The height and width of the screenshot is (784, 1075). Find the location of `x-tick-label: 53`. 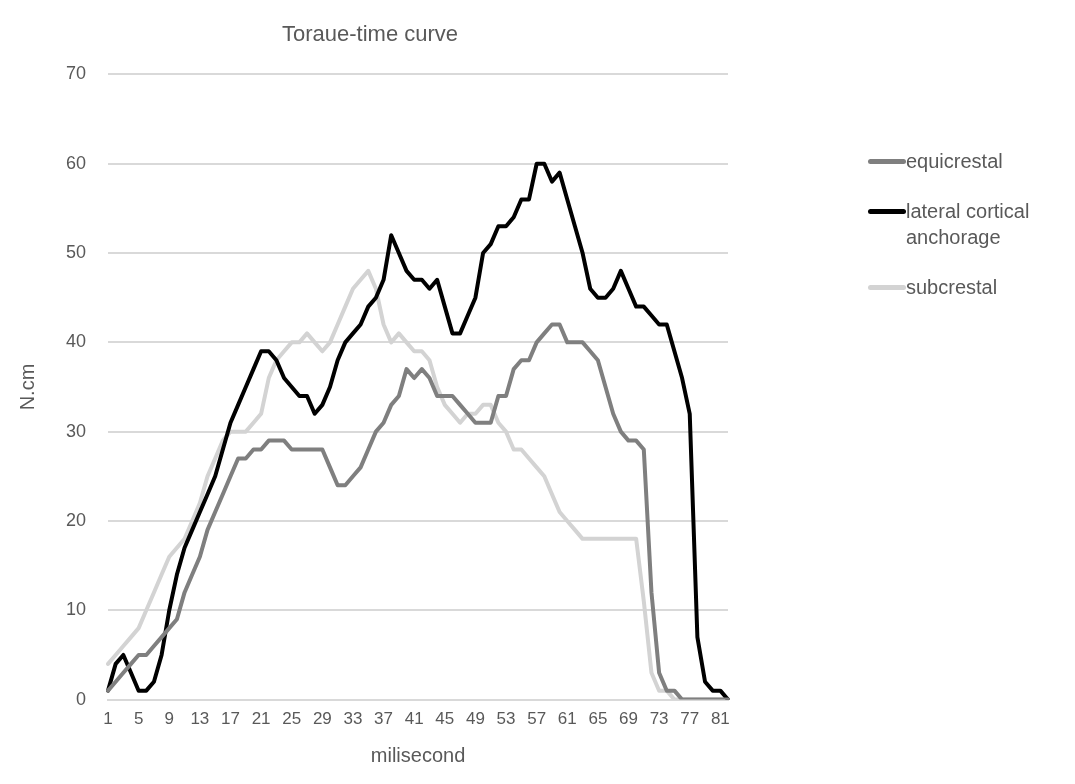

x-tick-label: 53 is located at coordinates (506, 719).